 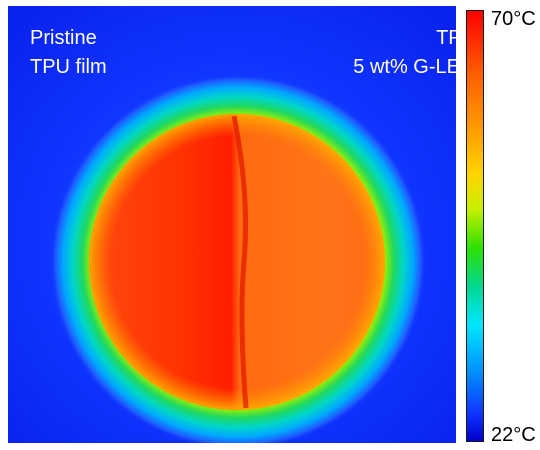 I want to click on temperature-colorbar, so click(x=475, y=226).